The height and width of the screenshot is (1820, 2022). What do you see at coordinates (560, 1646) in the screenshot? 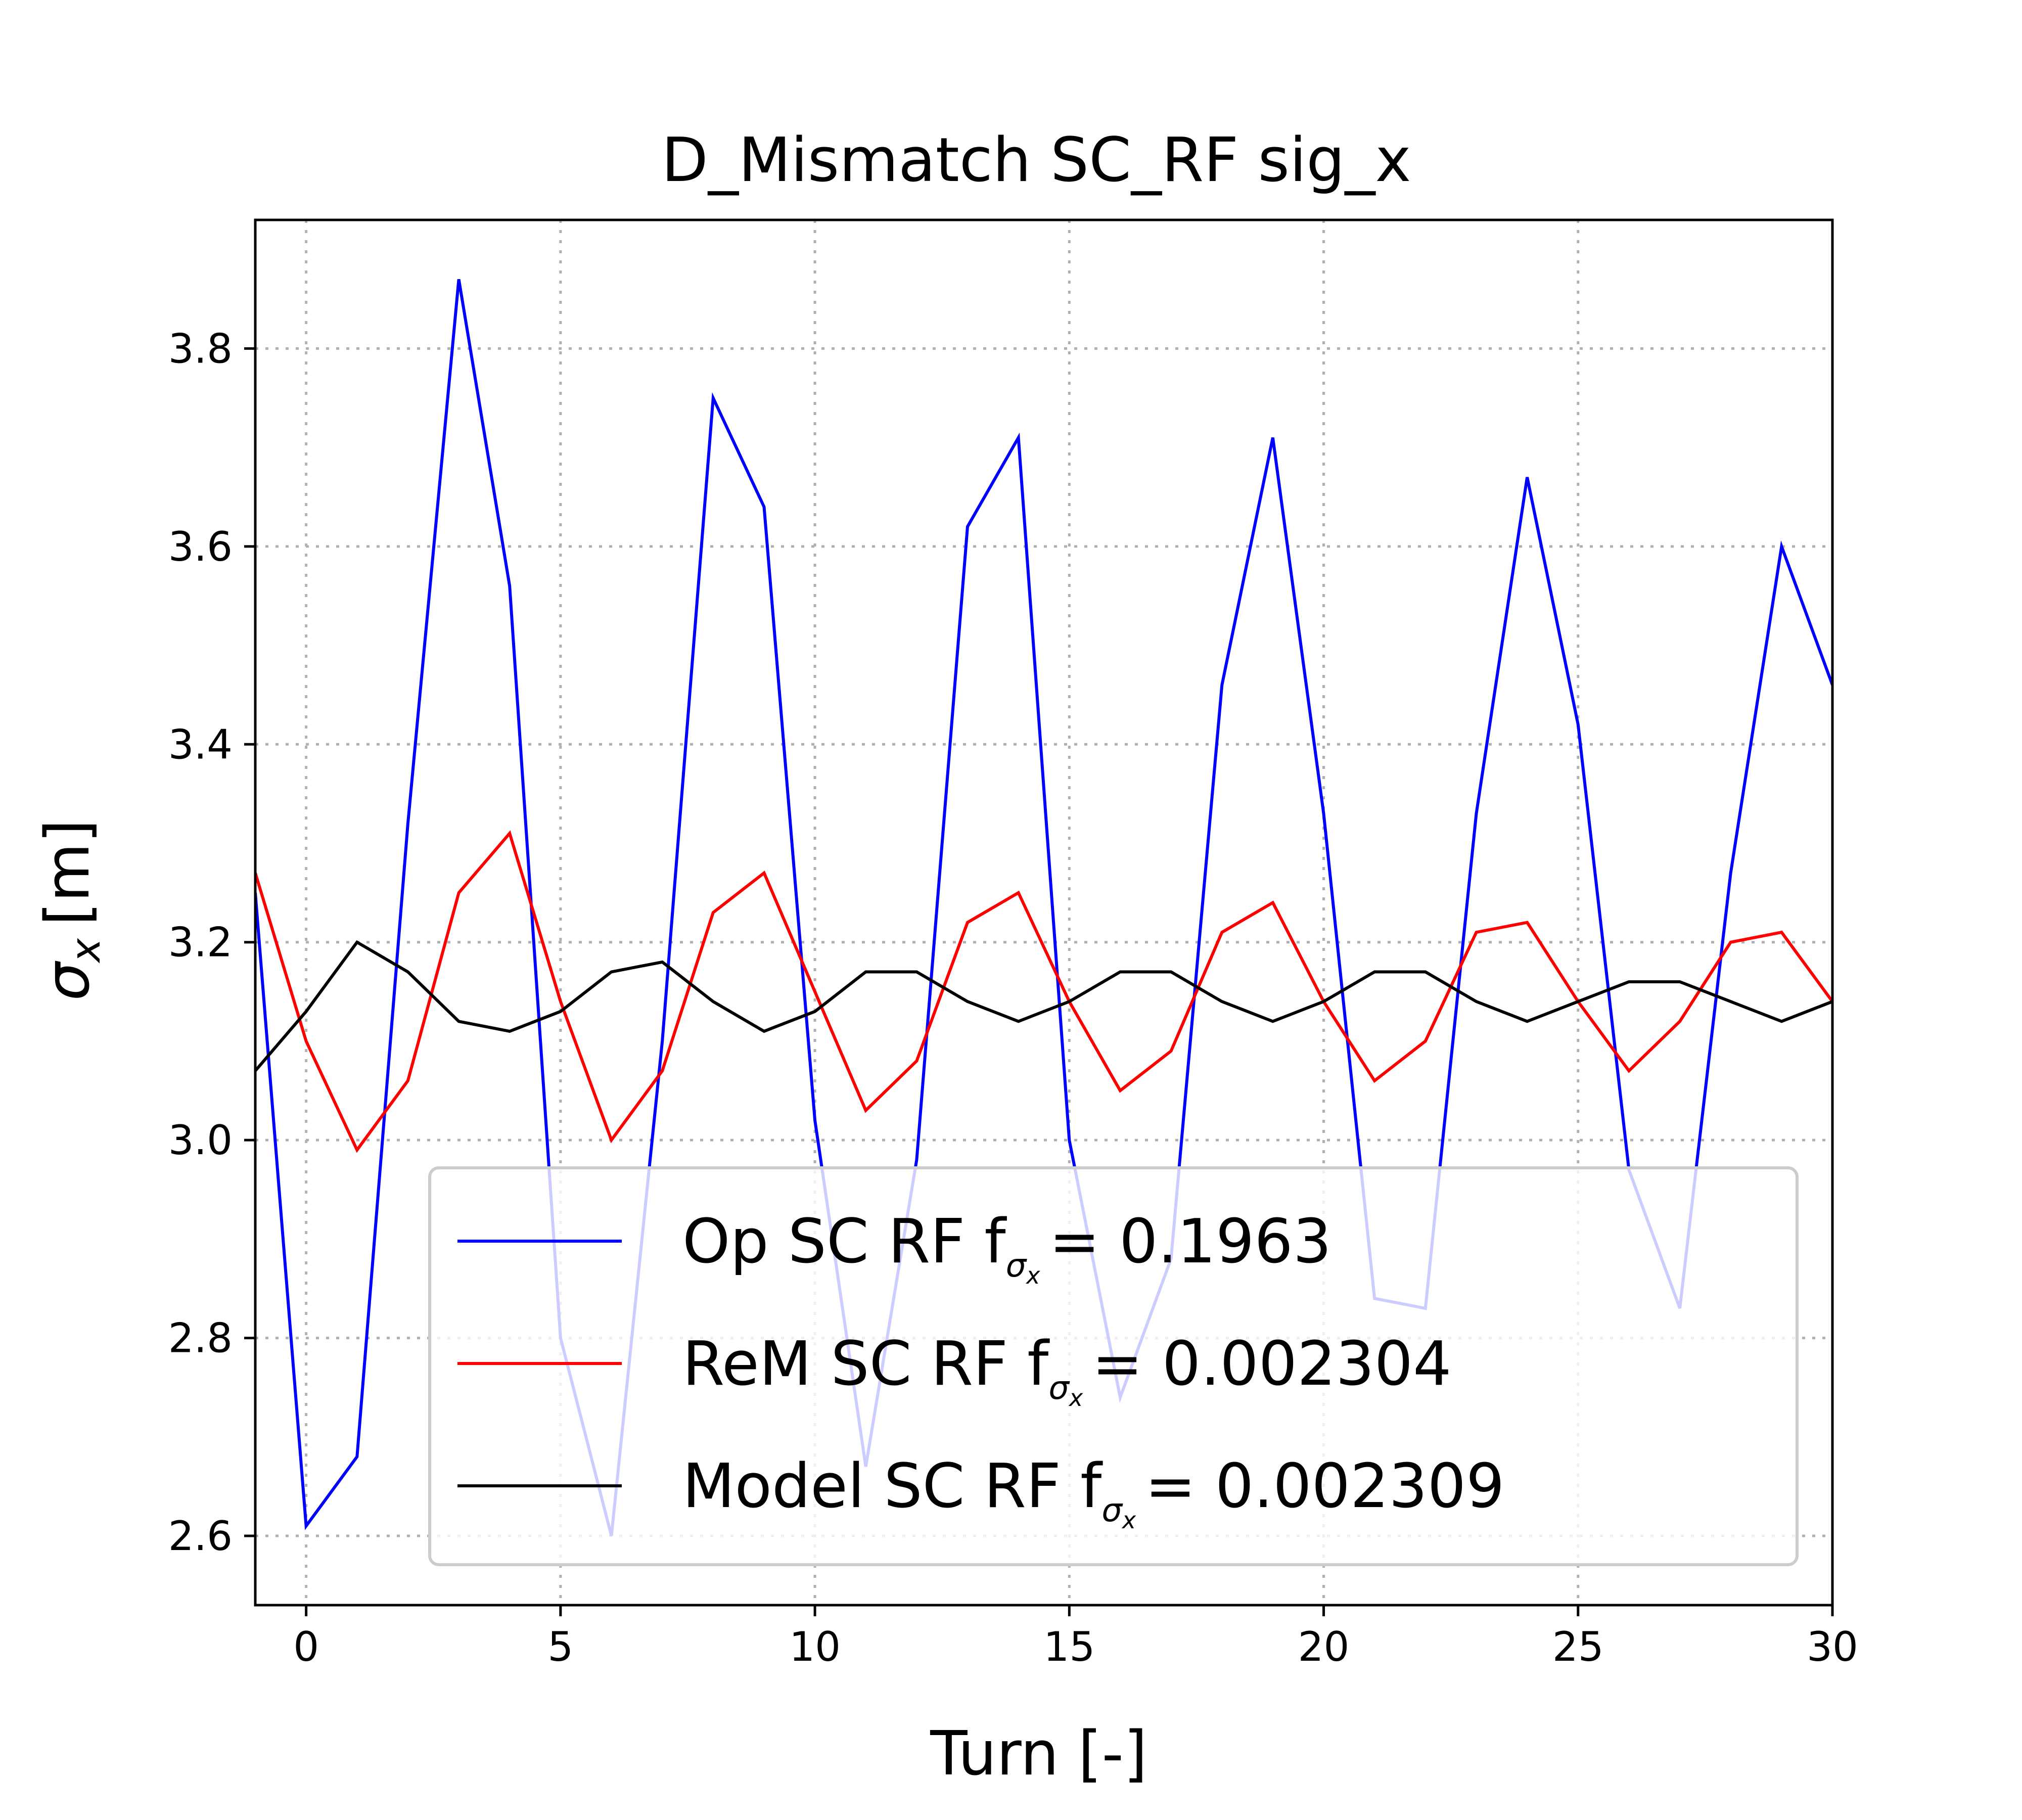
I see `x-tick-label: 5` at bounding box center [560, 1646].